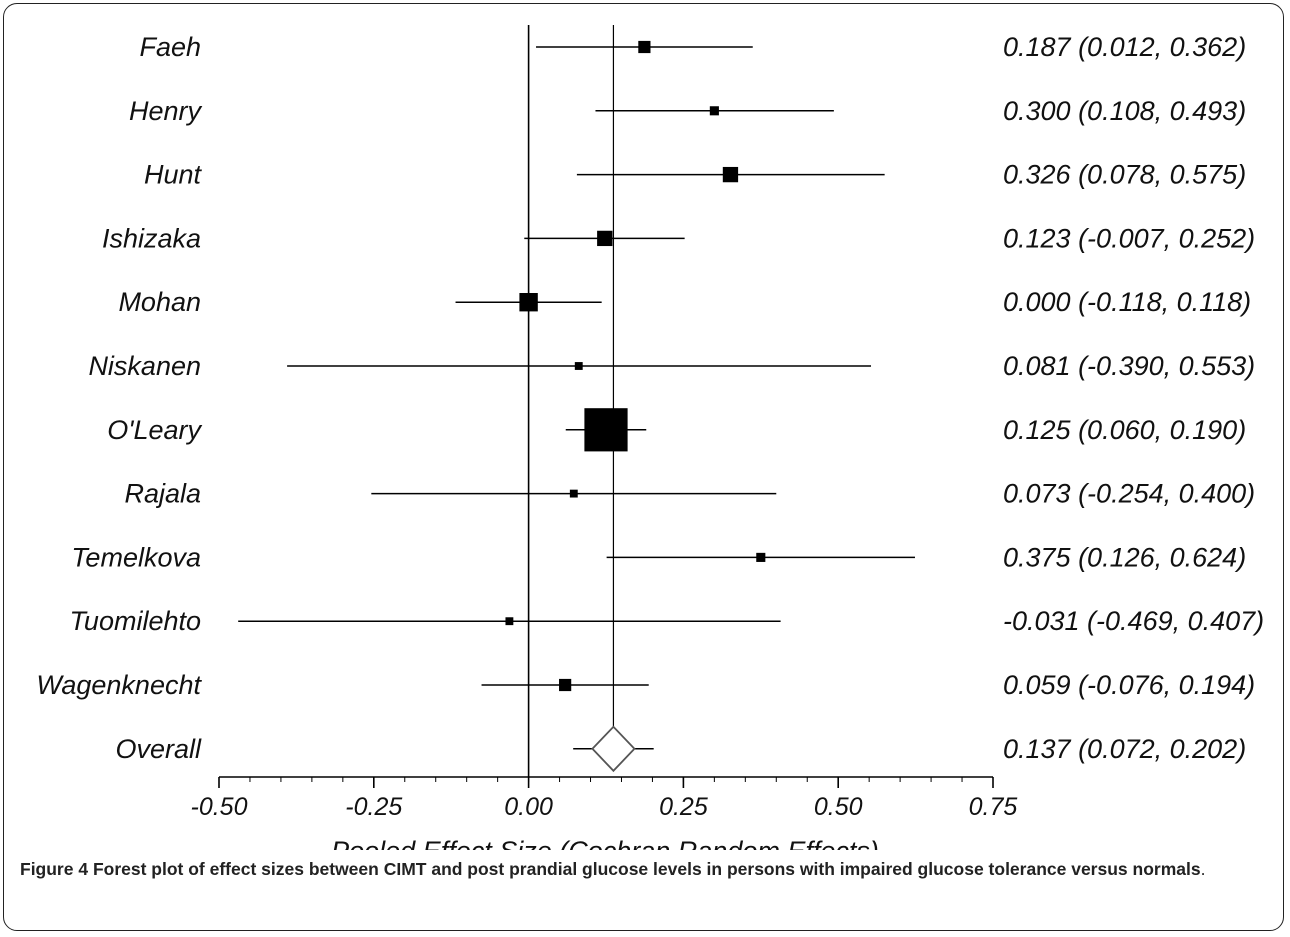 The image size is (1290, 937). Describe the element at coordinates (219, 807) in the screenshot. I see `x-tick-label: -0.50` at that location.